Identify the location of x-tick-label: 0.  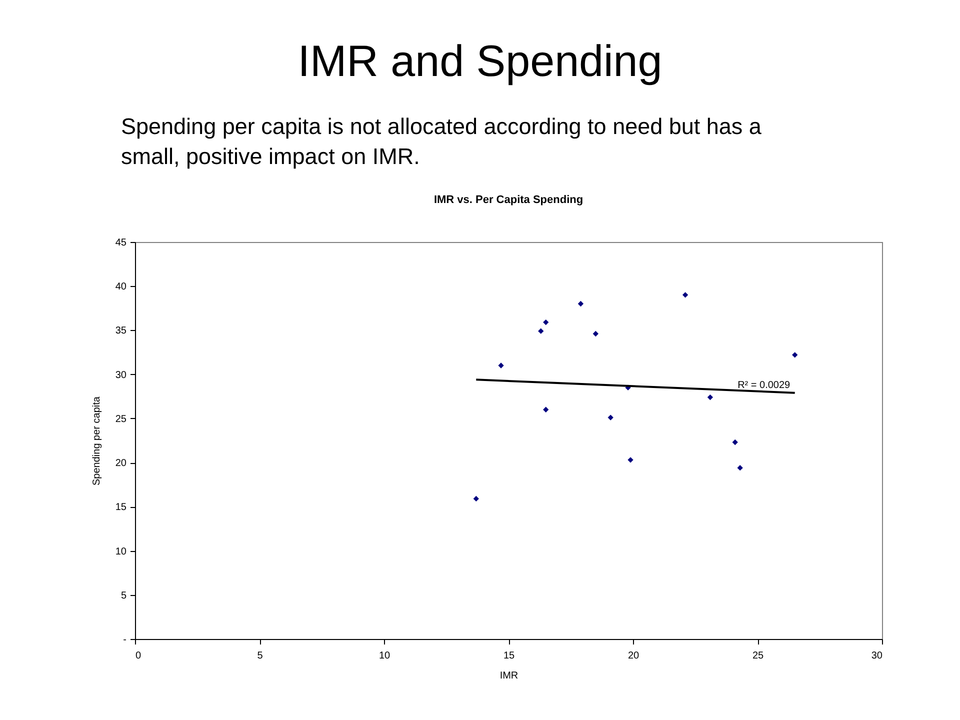
(139, 656).